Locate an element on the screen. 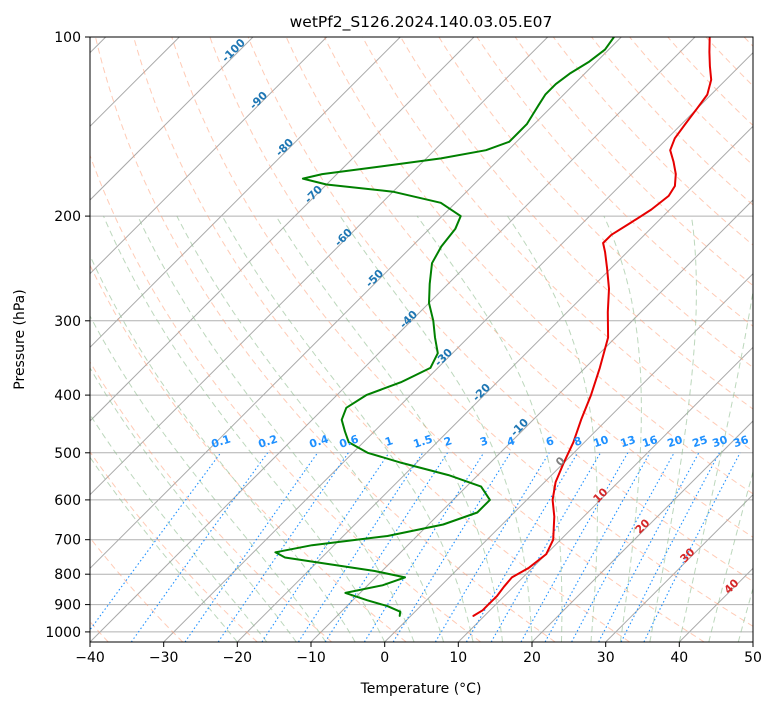 The height and width of the screenshot is (708, 775). mixing-ratio-label: 16 is located at coordinates (650, 441).